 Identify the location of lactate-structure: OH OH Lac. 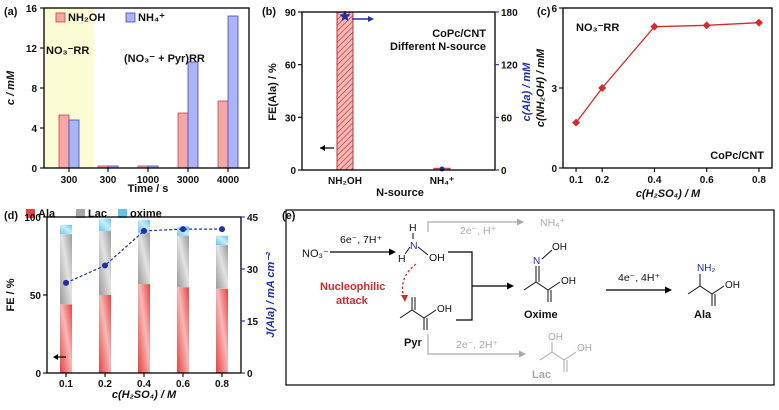
(562, 356).